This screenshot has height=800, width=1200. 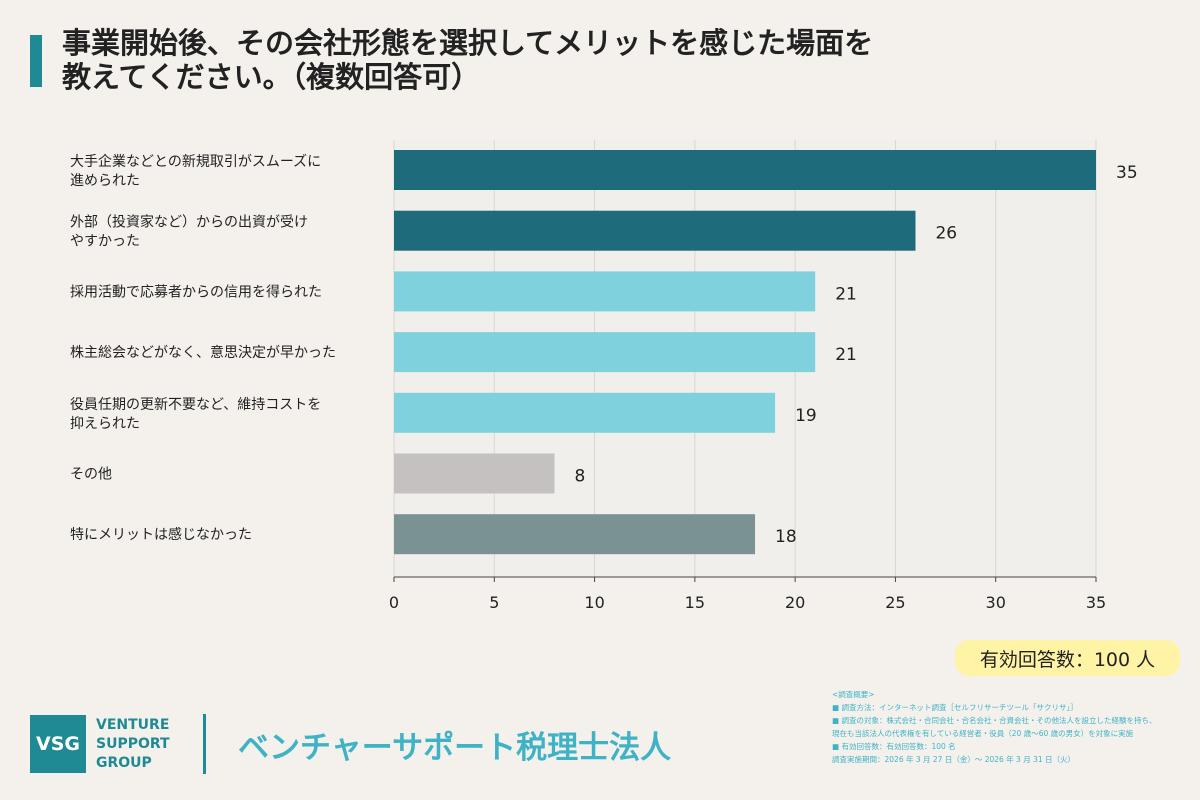 I want to click on category-label: 外部（投資家など）からの出資が受けやすかった, so click(x=189, y=232).